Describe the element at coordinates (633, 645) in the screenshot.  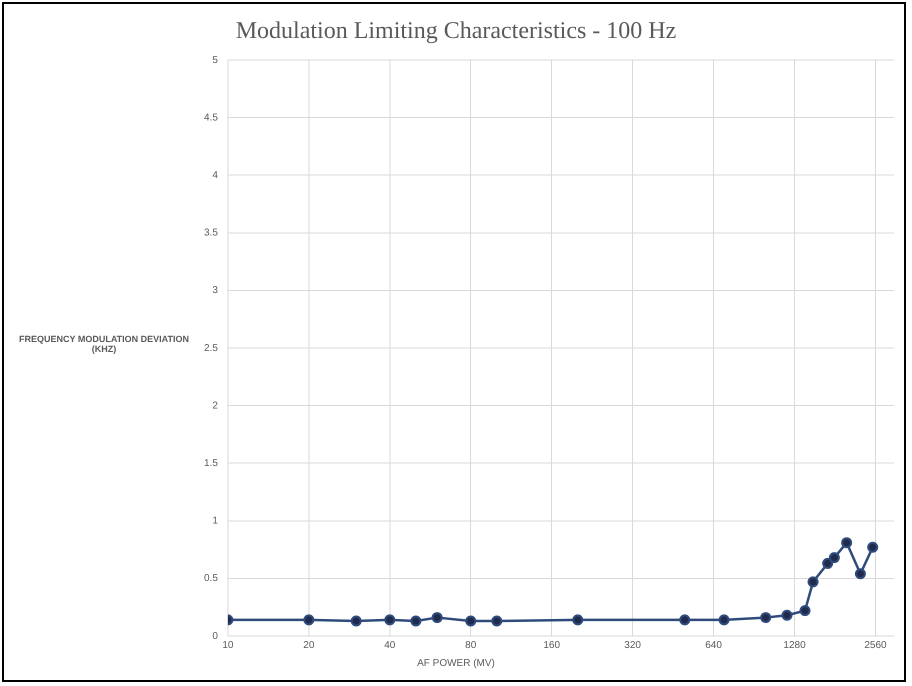
I see `x-tick-label: 320` at that location.